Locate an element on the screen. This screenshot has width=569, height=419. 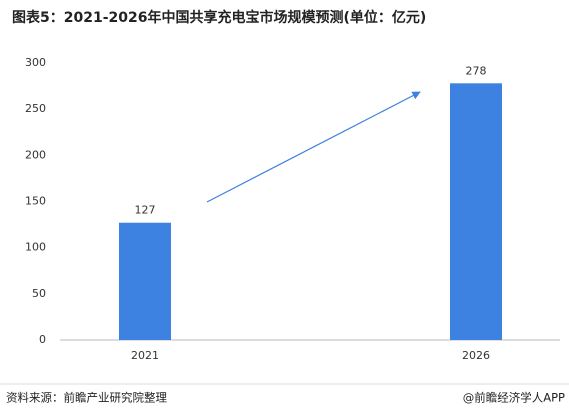
x-tick-label: 2021 is located at coordinates (145, 355).